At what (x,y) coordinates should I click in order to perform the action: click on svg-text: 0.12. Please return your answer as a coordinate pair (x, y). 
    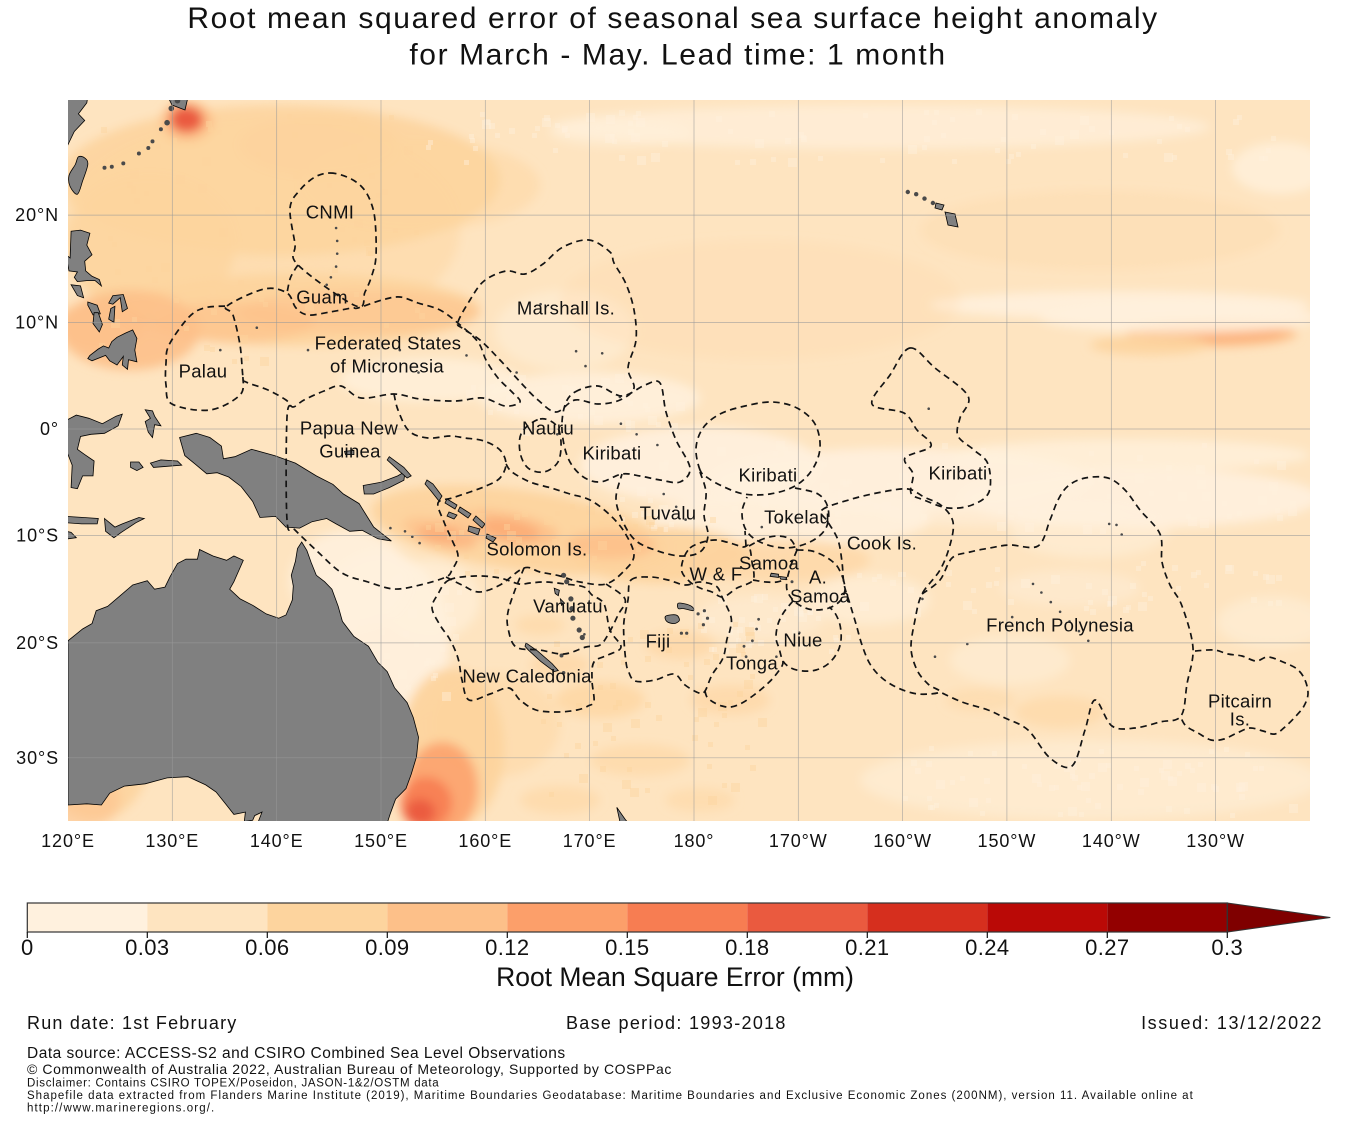
    Looking at the image, I should click on (507, 947).